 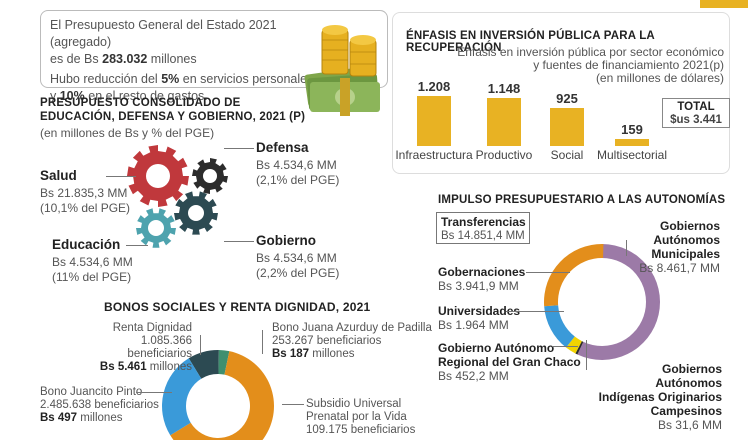 I want to click on bonos-donut-chart, so click(x=218, y=395).